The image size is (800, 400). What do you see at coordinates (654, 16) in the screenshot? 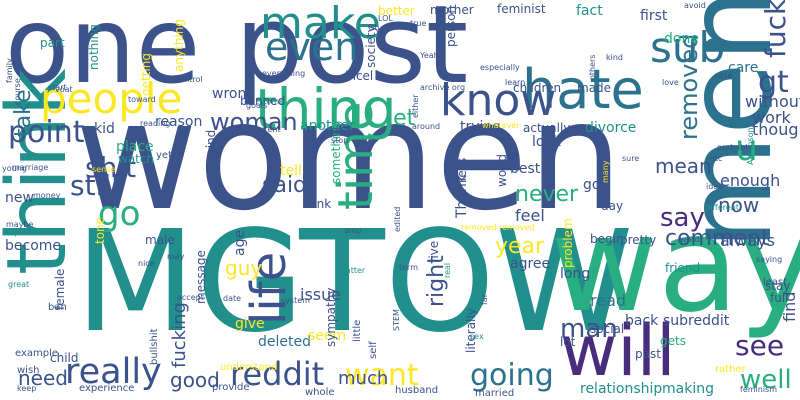
I see `cloud-word: first` at bounding box center [654, 16].